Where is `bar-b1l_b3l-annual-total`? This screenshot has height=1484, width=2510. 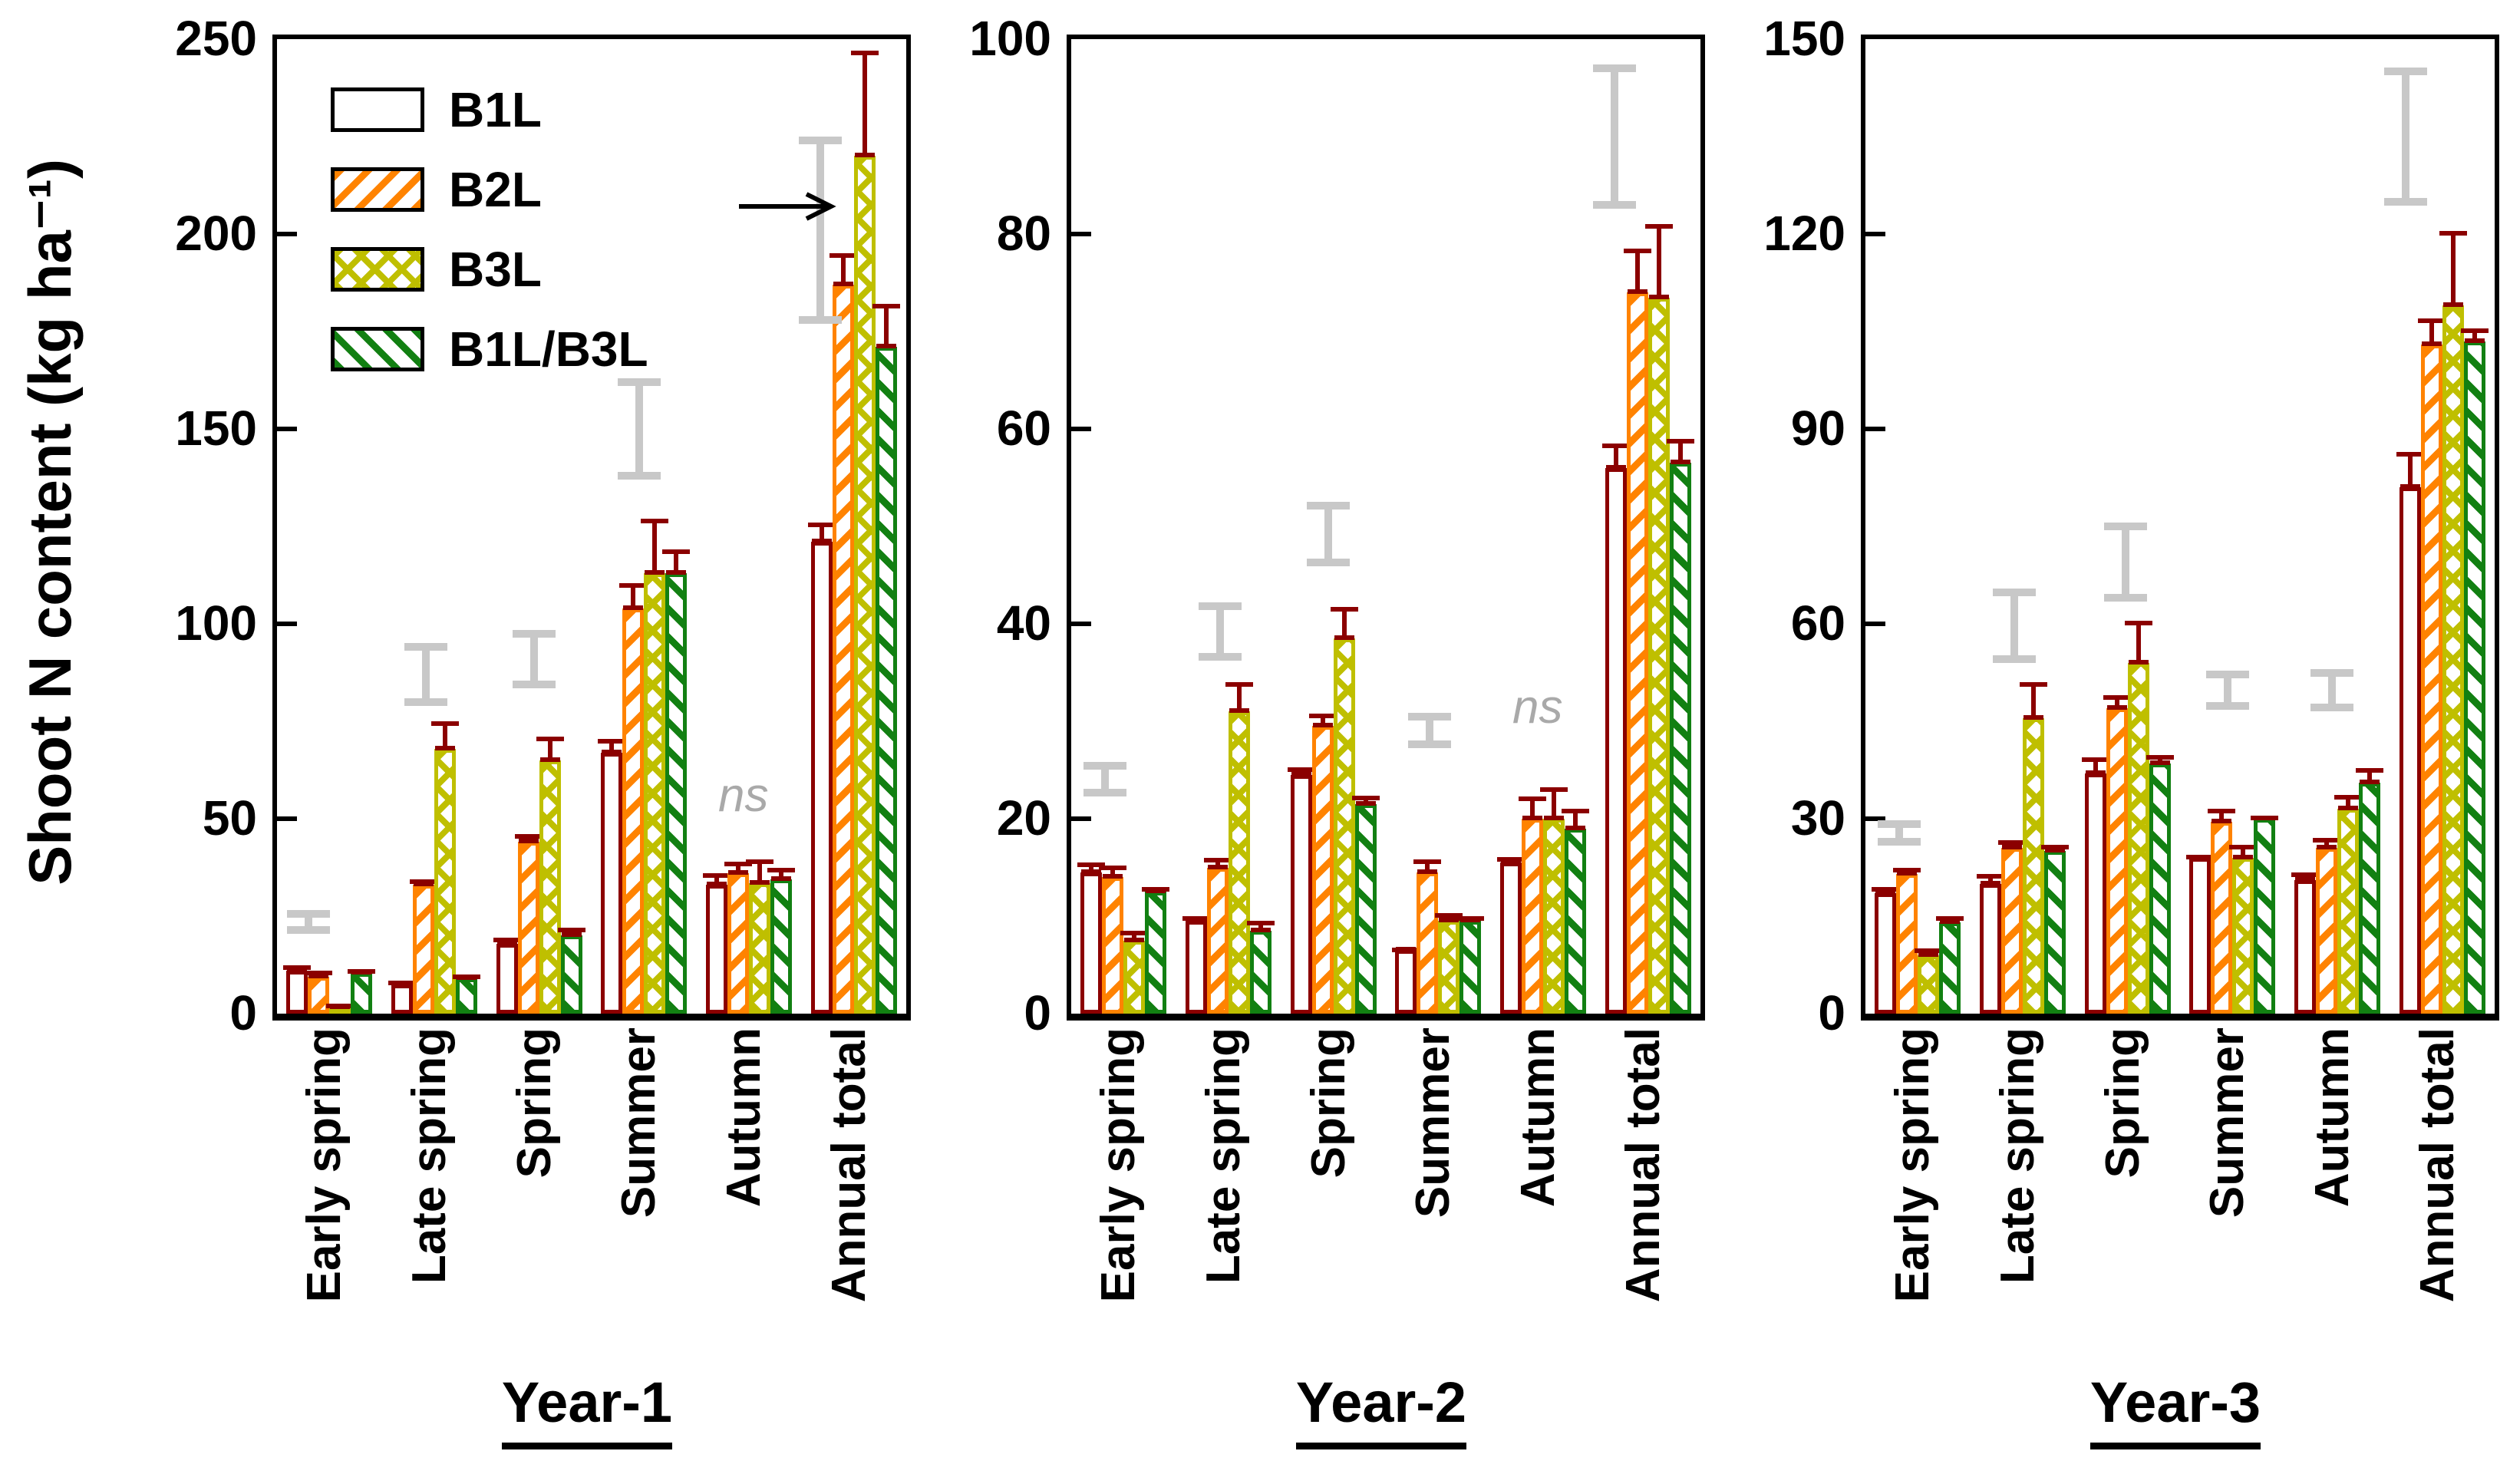
bar-b1l_b3l-annual-total is located at coordinates (2474, 677).